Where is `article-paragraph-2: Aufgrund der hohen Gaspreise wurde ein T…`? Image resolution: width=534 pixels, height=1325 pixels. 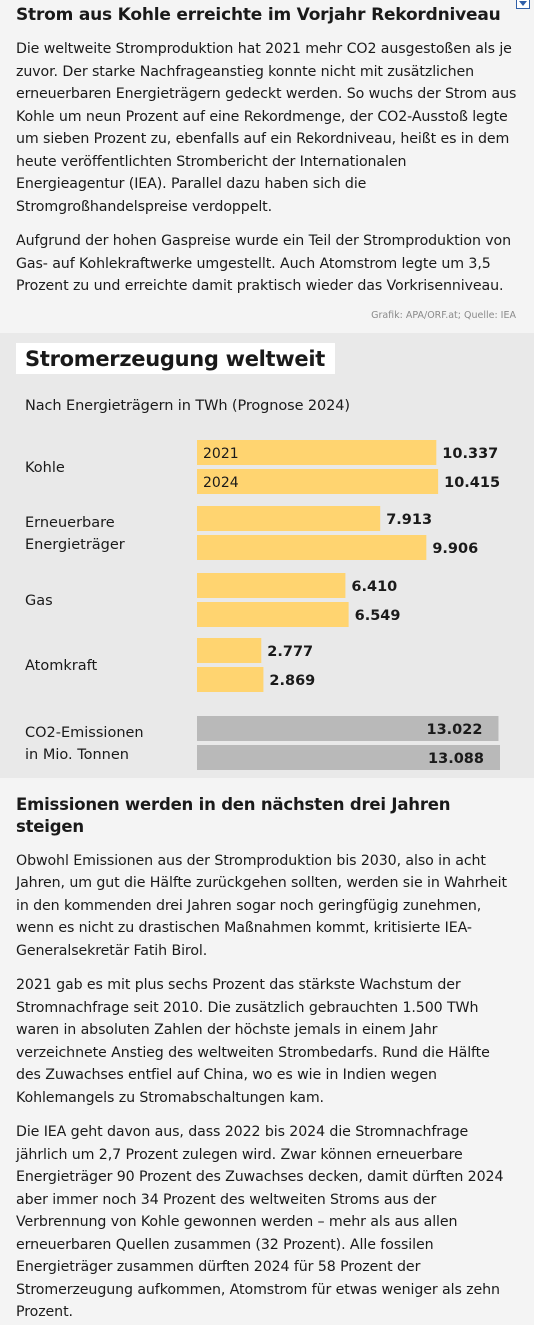 article-paragraph-2: Aufgrund der hohen Gaspreise wurde ein T… is located at coordinates (264, 263).